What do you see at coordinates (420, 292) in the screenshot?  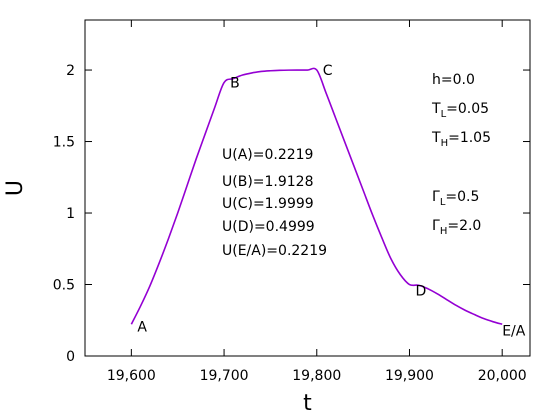 I see `point-label-d: D` at bounding box center [420, 292].